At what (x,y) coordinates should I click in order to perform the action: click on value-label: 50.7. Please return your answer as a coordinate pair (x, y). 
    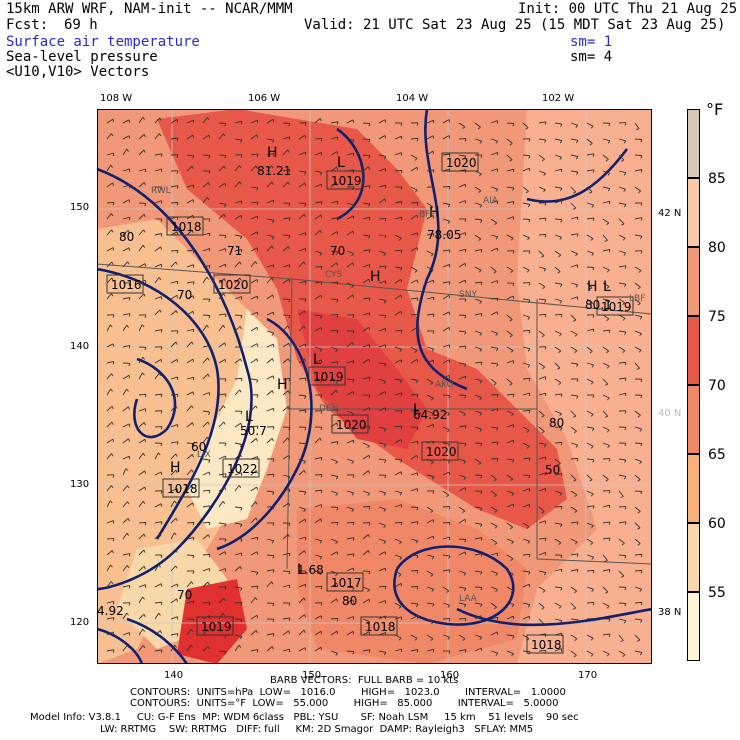
    Looking at the image, I should click on (253, 431).